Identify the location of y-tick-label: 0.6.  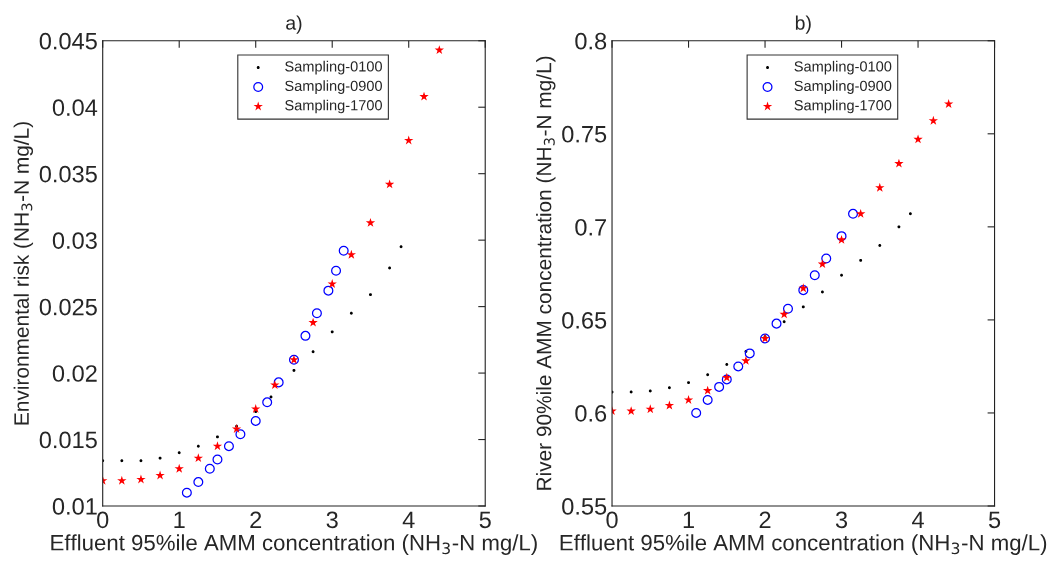
(591, 413).